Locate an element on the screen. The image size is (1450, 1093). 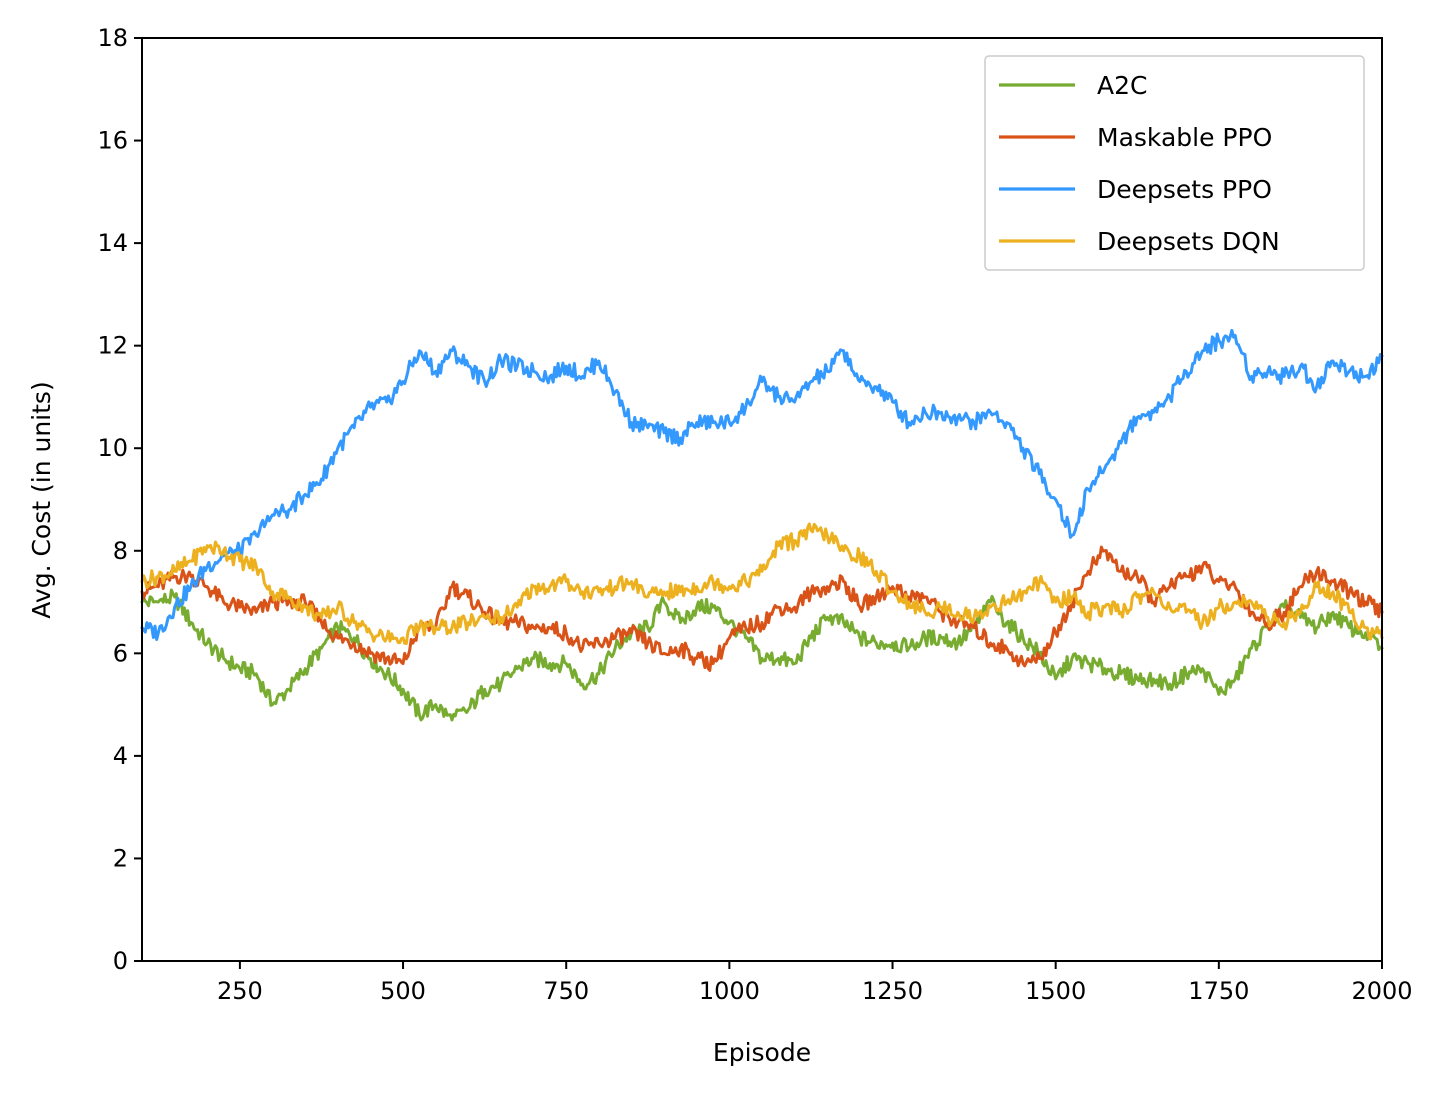
series-line-deepsets-dqn is located at coordinates (762, 584).